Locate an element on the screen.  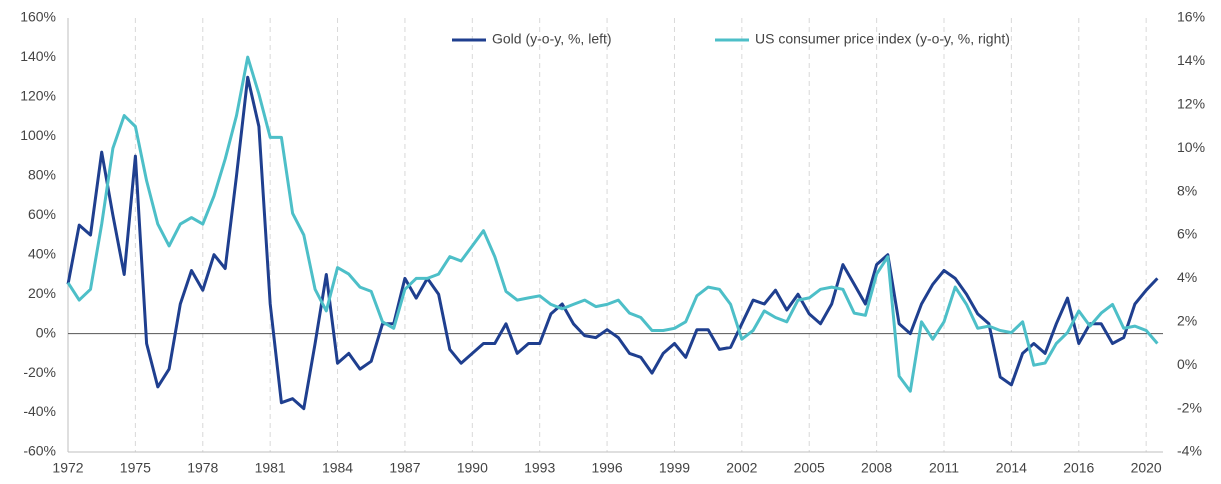
x-tick-label: 1999 is located at coordinates (674, 468).